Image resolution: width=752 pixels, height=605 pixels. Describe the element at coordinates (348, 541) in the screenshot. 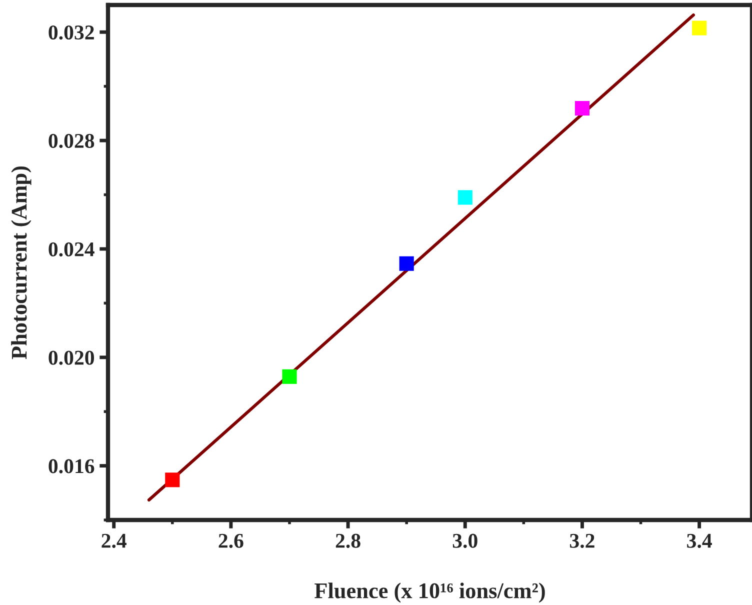

I see `x-tick-label: 2.8` at that location.